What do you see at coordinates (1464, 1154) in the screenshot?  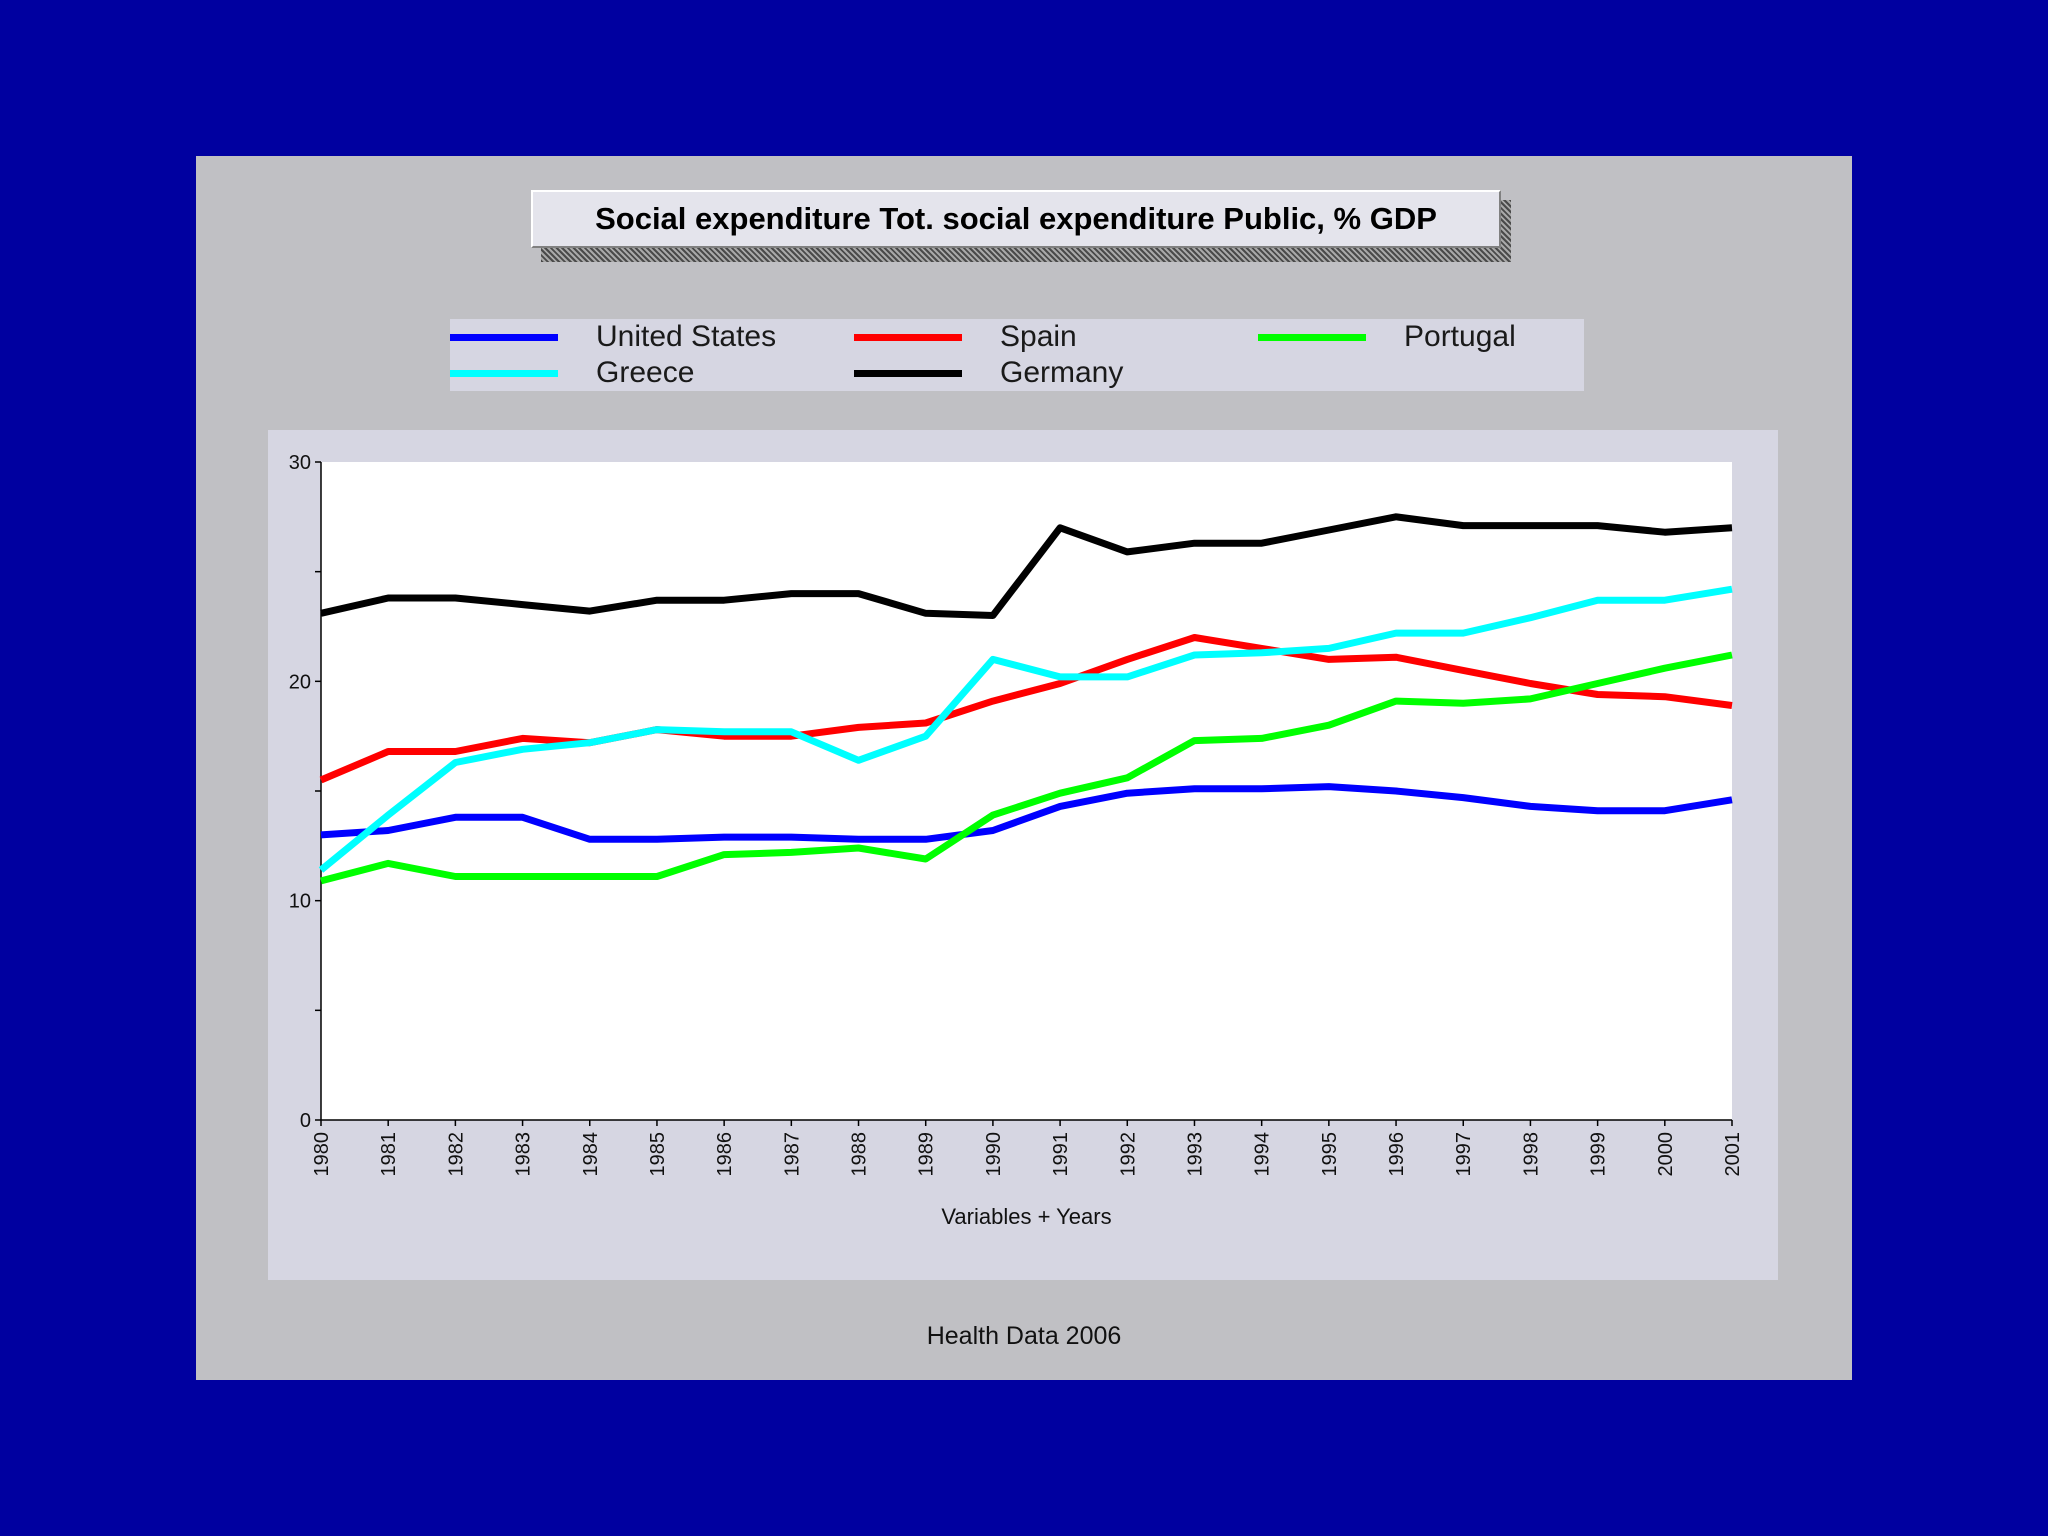 I see `x-tick-label: 1997` at bounding box center [1464, 1154].